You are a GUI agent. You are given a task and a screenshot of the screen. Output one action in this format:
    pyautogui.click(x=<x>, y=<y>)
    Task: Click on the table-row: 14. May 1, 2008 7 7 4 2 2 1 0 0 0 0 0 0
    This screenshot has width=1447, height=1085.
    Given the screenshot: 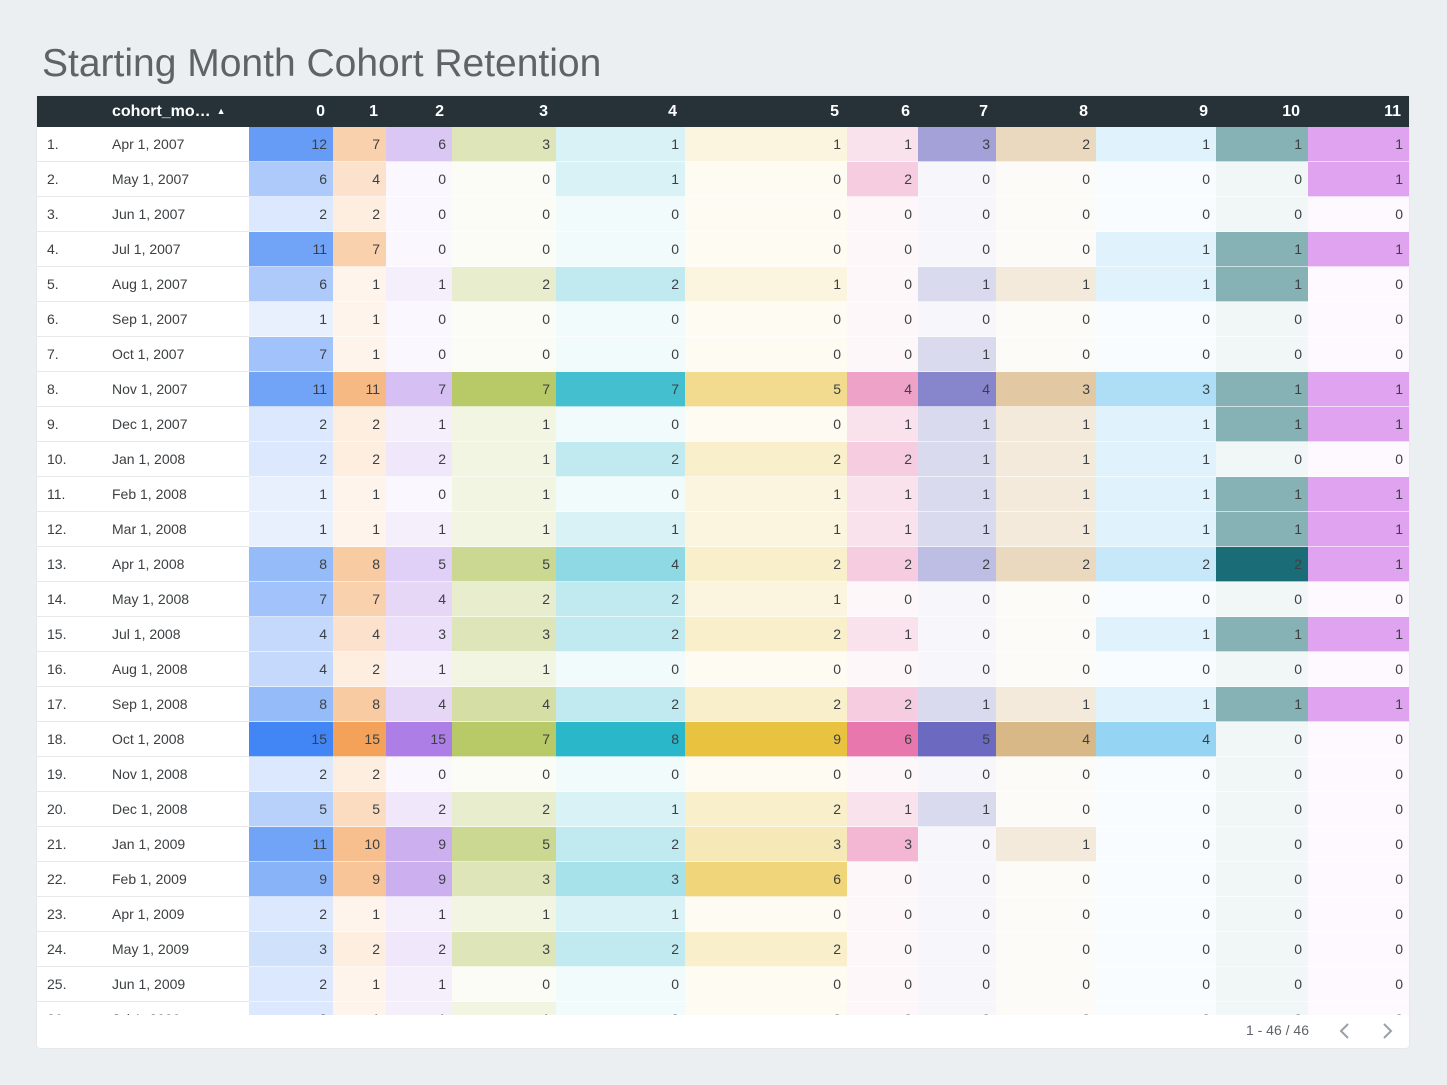 What is the action you would take?
    pyautogui.click(x=723, y=599)
    